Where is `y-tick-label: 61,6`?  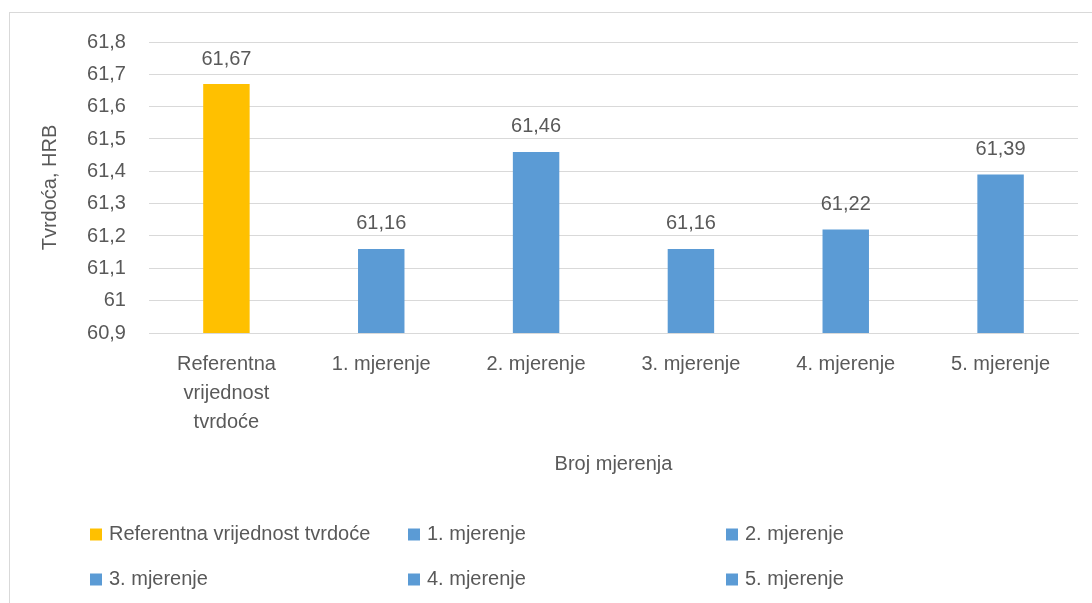 y-tick-label: 61,6 is located at coordinates (106, 105).